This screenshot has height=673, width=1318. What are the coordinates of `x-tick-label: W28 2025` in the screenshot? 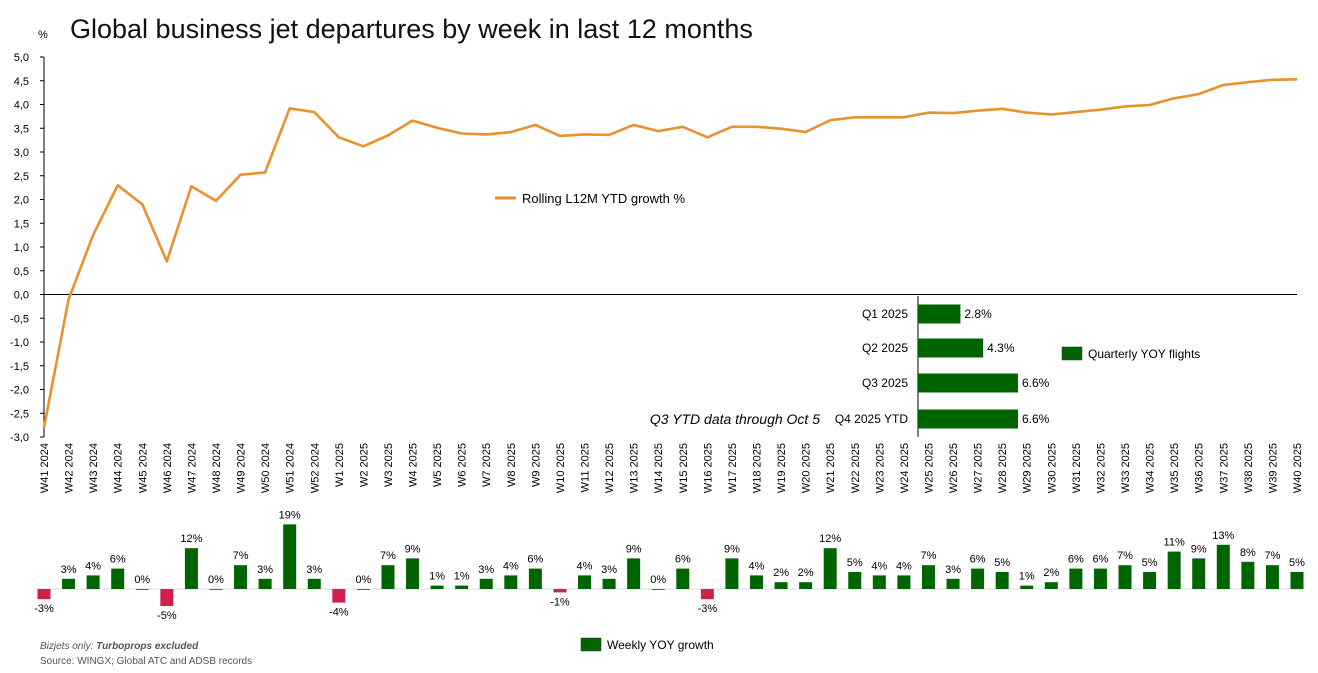 It's located at (1003, 468).